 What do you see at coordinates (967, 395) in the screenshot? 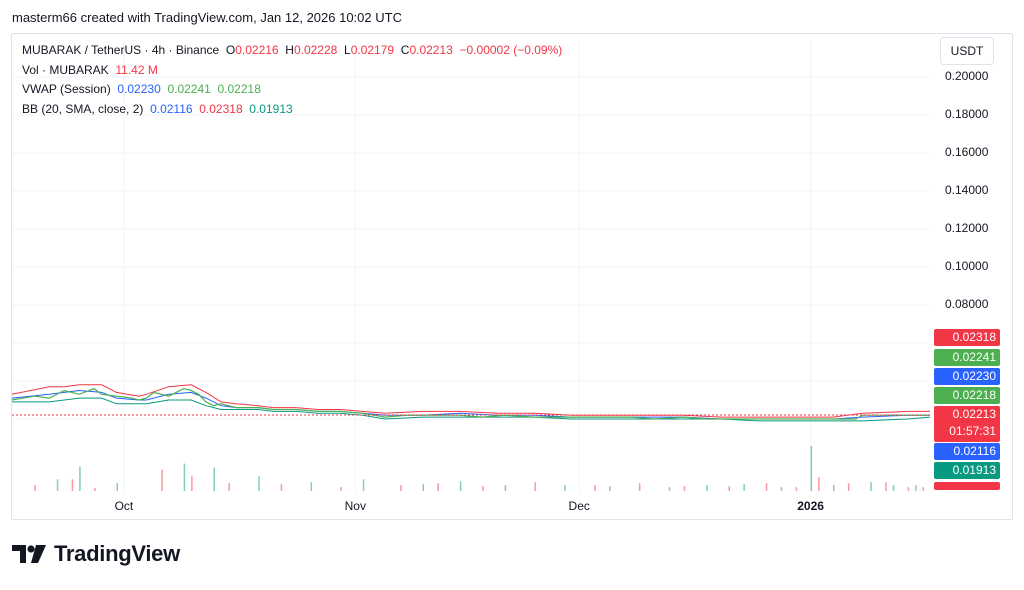
I see `vwap-lower-badge: 0.02218` at bounding box center [967, 395].